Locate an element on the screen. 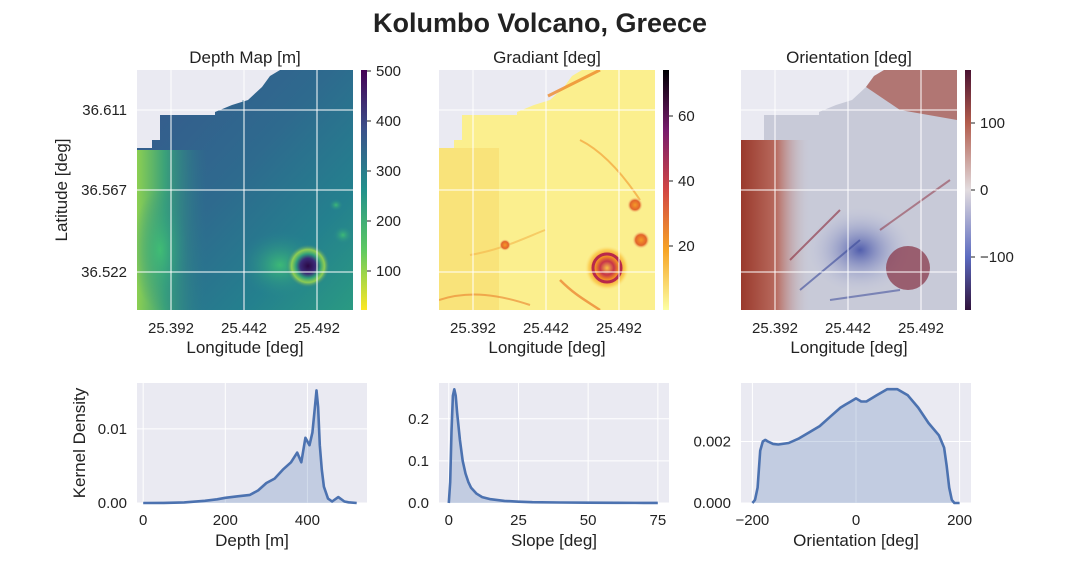 The height and width of the screenshot is (576, 1080). orientation-kde-line is located at coordinates (855, 446).